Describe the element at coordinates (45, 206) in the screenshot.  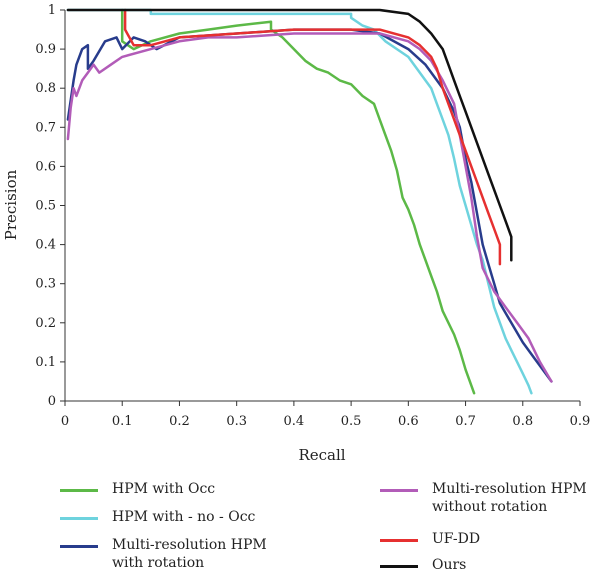
I see `y-tick-label: 0.5` at that location.